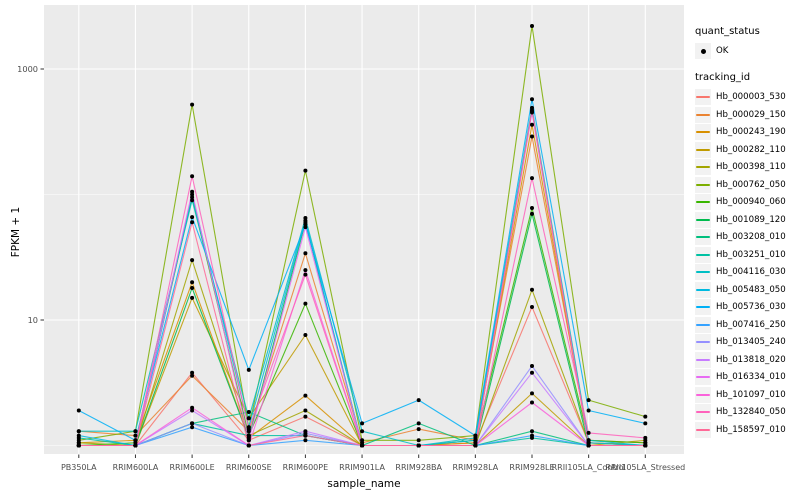 The height and width of the screenshot is (500, 800). I want to click on x-tick-label: RRIM600PE, so click(306, 467).